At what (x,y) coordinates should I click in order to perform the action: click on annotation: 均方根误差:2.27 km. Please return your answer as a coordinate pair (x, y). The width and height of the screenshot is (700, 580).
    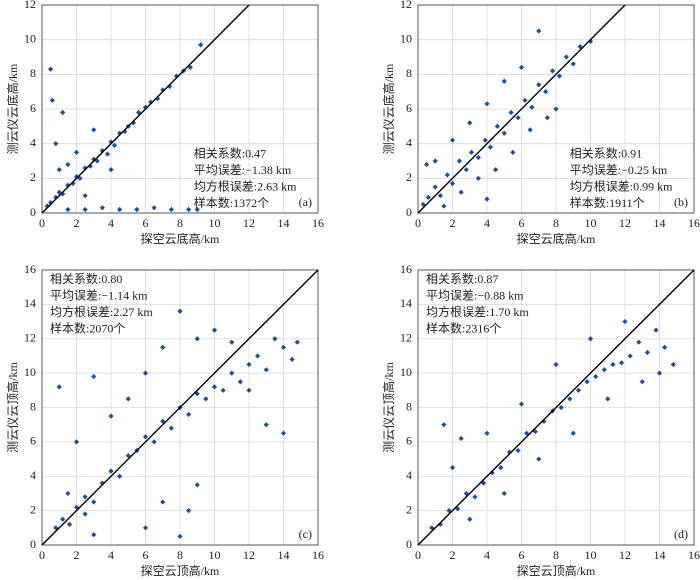
    Looking at the image, I should click on (101, 311).